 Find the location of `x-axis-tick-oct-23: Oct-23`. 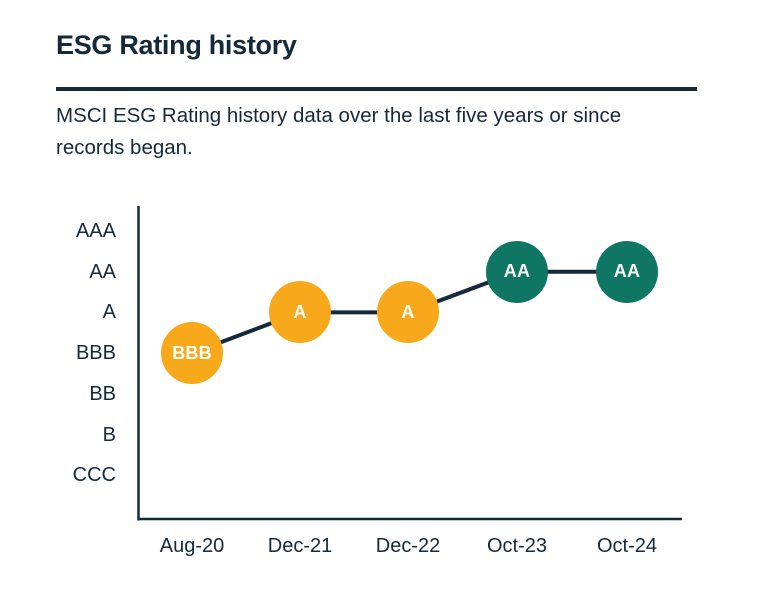

x-axis-tick-oct-23: Oct-23 is located at coordinates (517, 546).